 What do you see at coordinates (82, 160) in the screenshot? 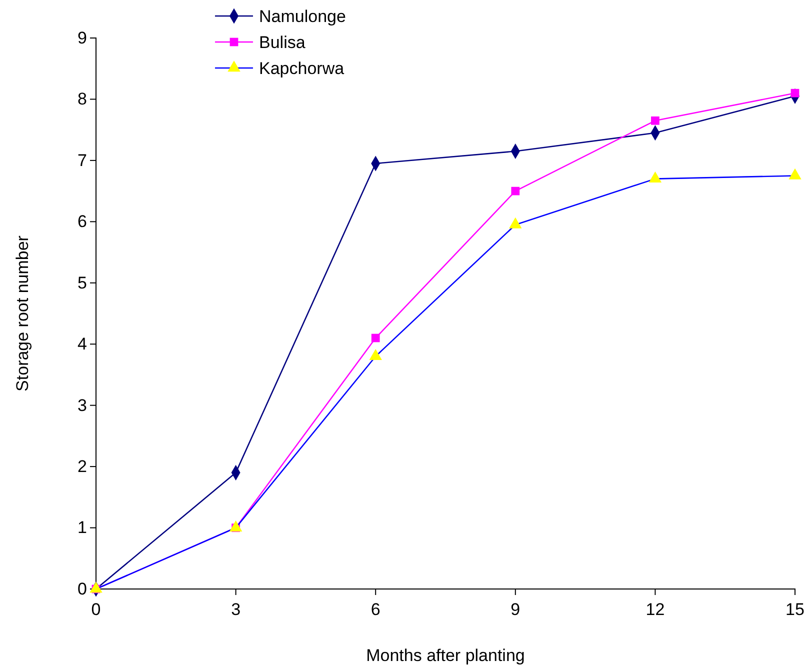
I see `y-tick-label: 7` at bounding box center [82, 160].